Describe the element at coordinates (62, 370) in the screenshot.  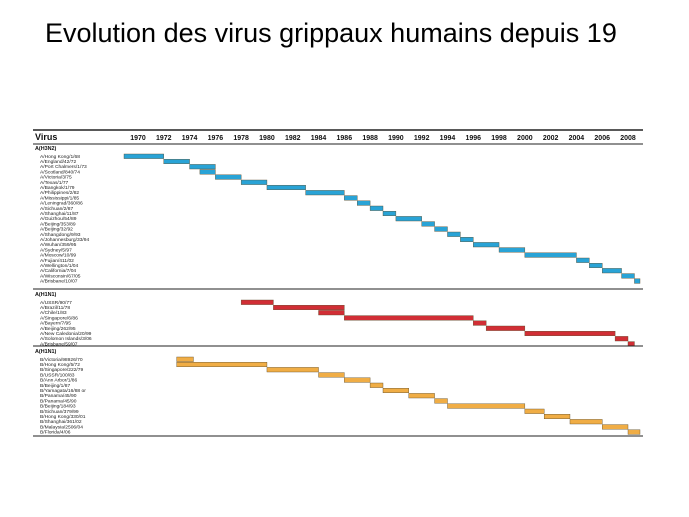
I see `strain-label: B/Singapore/222/79` at that location.